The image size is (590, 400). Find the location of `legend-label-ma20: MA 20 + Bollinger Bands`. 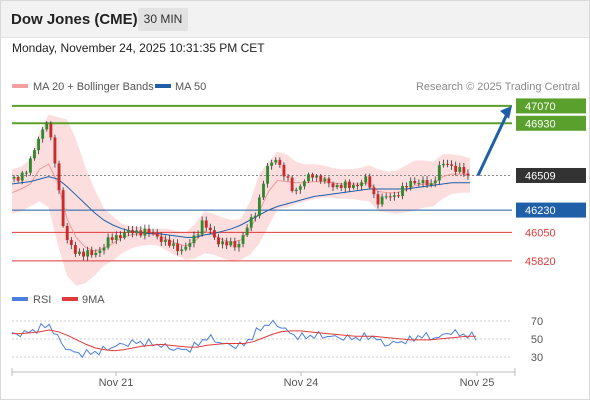

legend-label-ma20: MA 20 + Bollinger Bands is located at coordinates (93, 87).